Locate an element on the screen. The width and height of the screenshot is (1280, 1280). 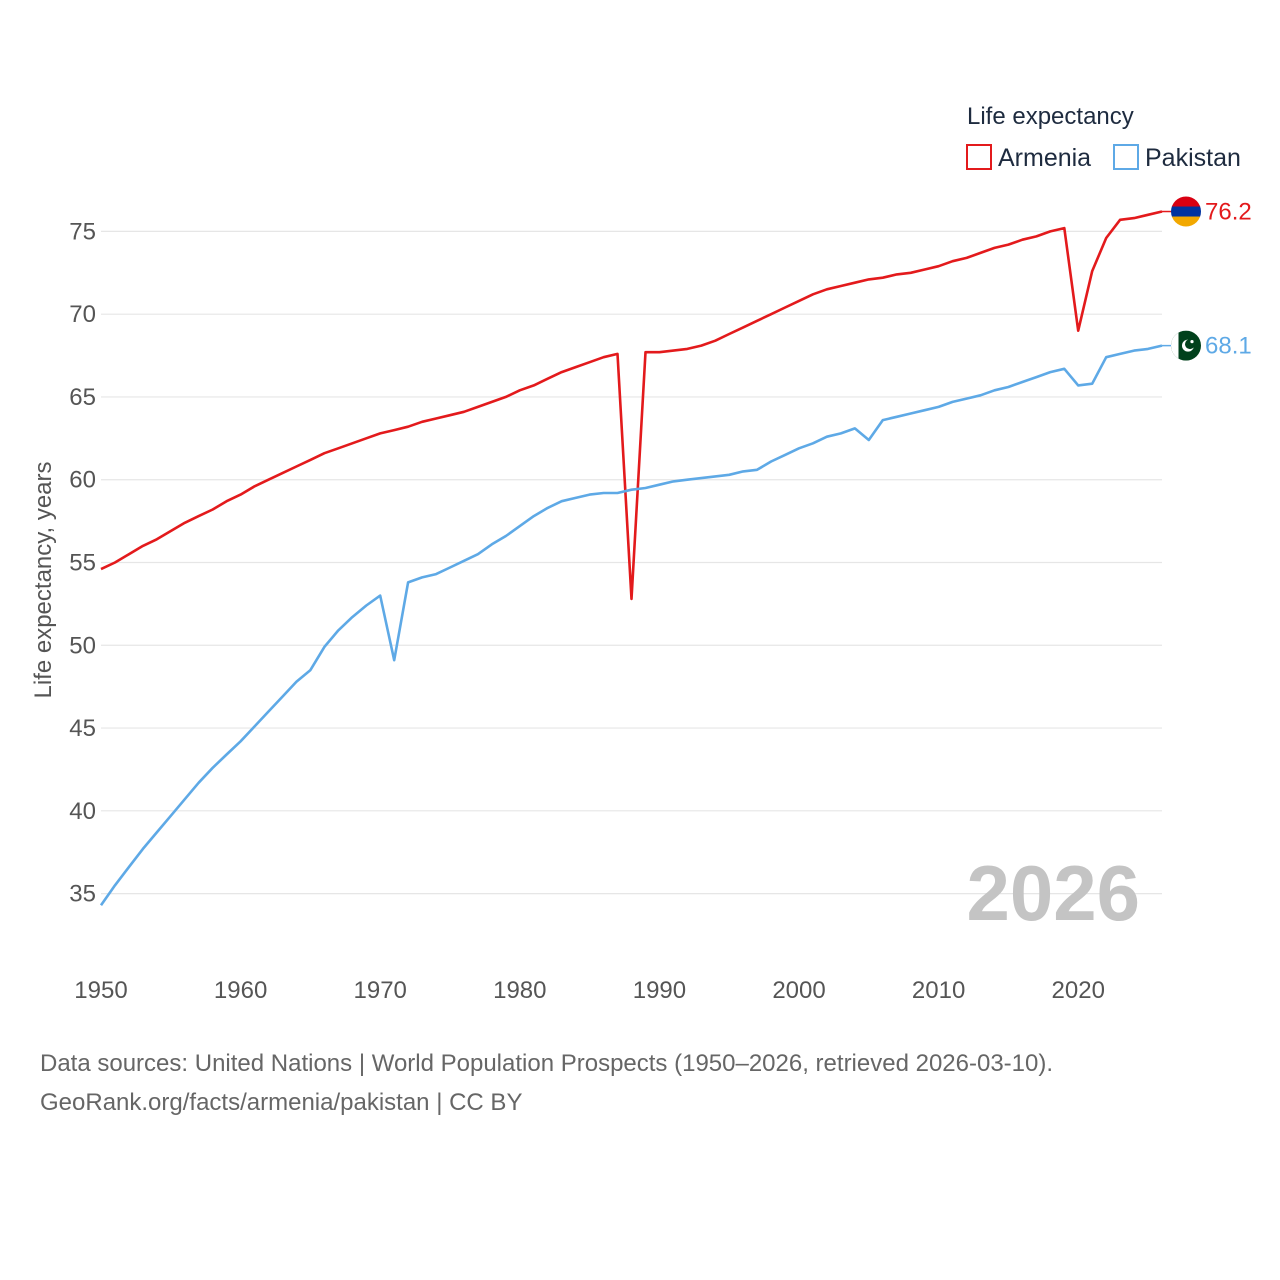
y-tick-label: 40 is located at coordinates (82, 811).